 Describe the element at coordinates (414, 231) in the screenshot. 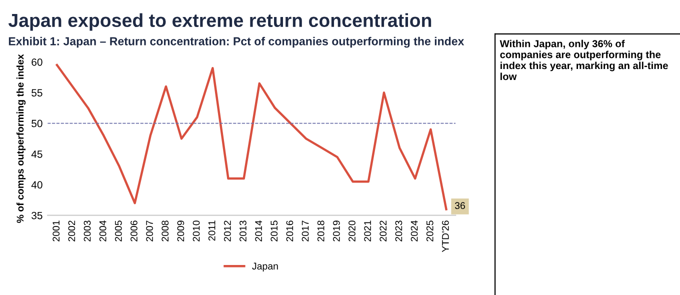

I see `x-tick-label: 2024` at that location.